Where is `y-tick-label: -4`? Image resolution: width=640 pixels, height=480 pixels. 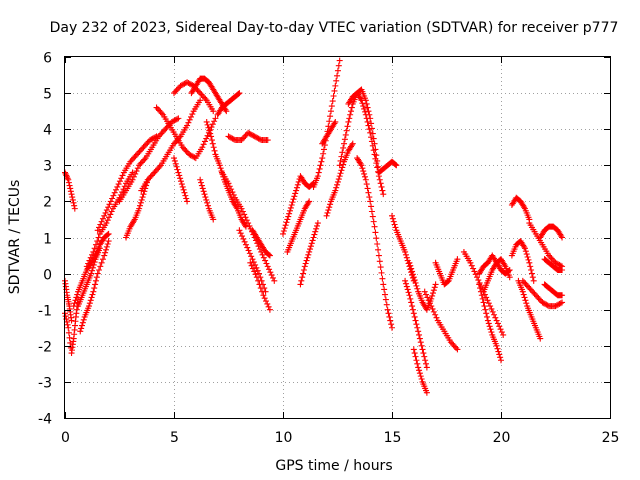
y-tick-label: -4 is located at coordinates (45, 420).